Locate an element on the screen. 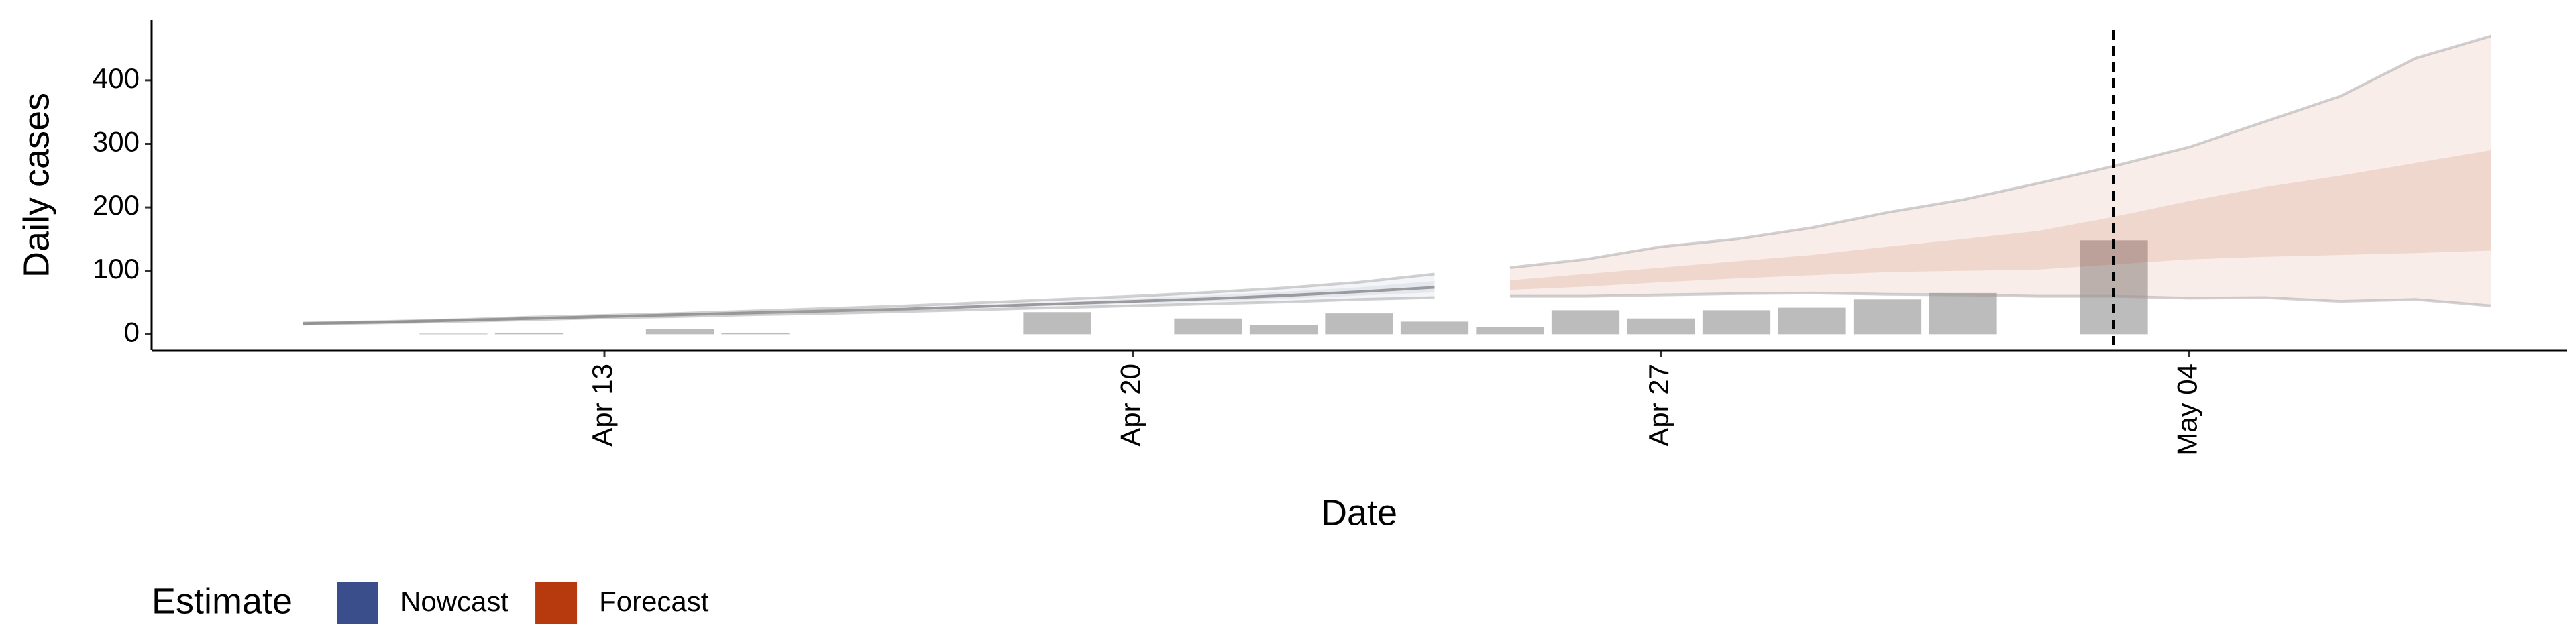 This screenshot has height=644, width=2576. median-line is located at coordinates (868, 305).